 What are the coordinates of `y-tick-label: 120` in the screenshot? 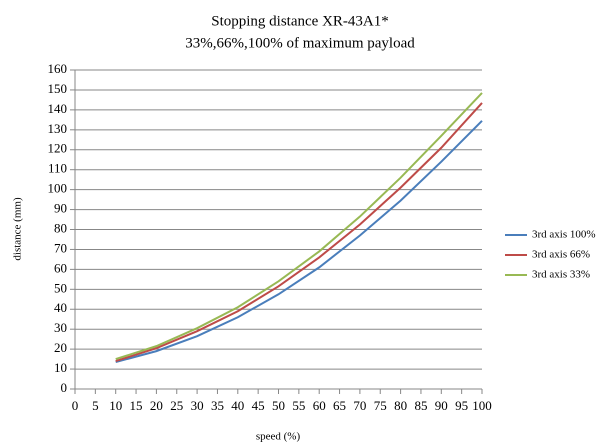 It's located at (58, 148).